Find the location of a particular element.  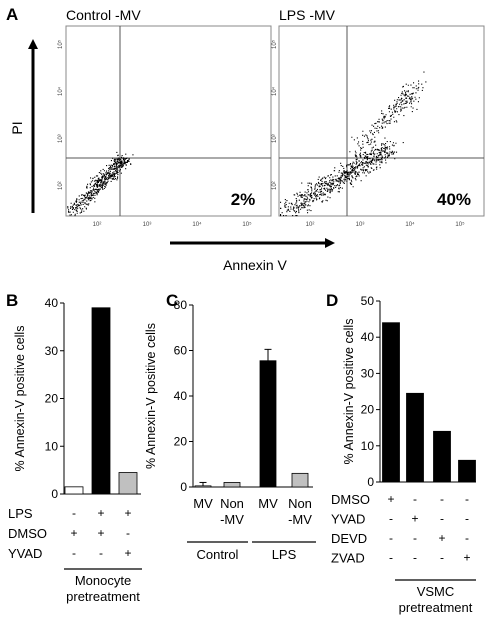

panel-letter: C is located at coordinates (172, 300).